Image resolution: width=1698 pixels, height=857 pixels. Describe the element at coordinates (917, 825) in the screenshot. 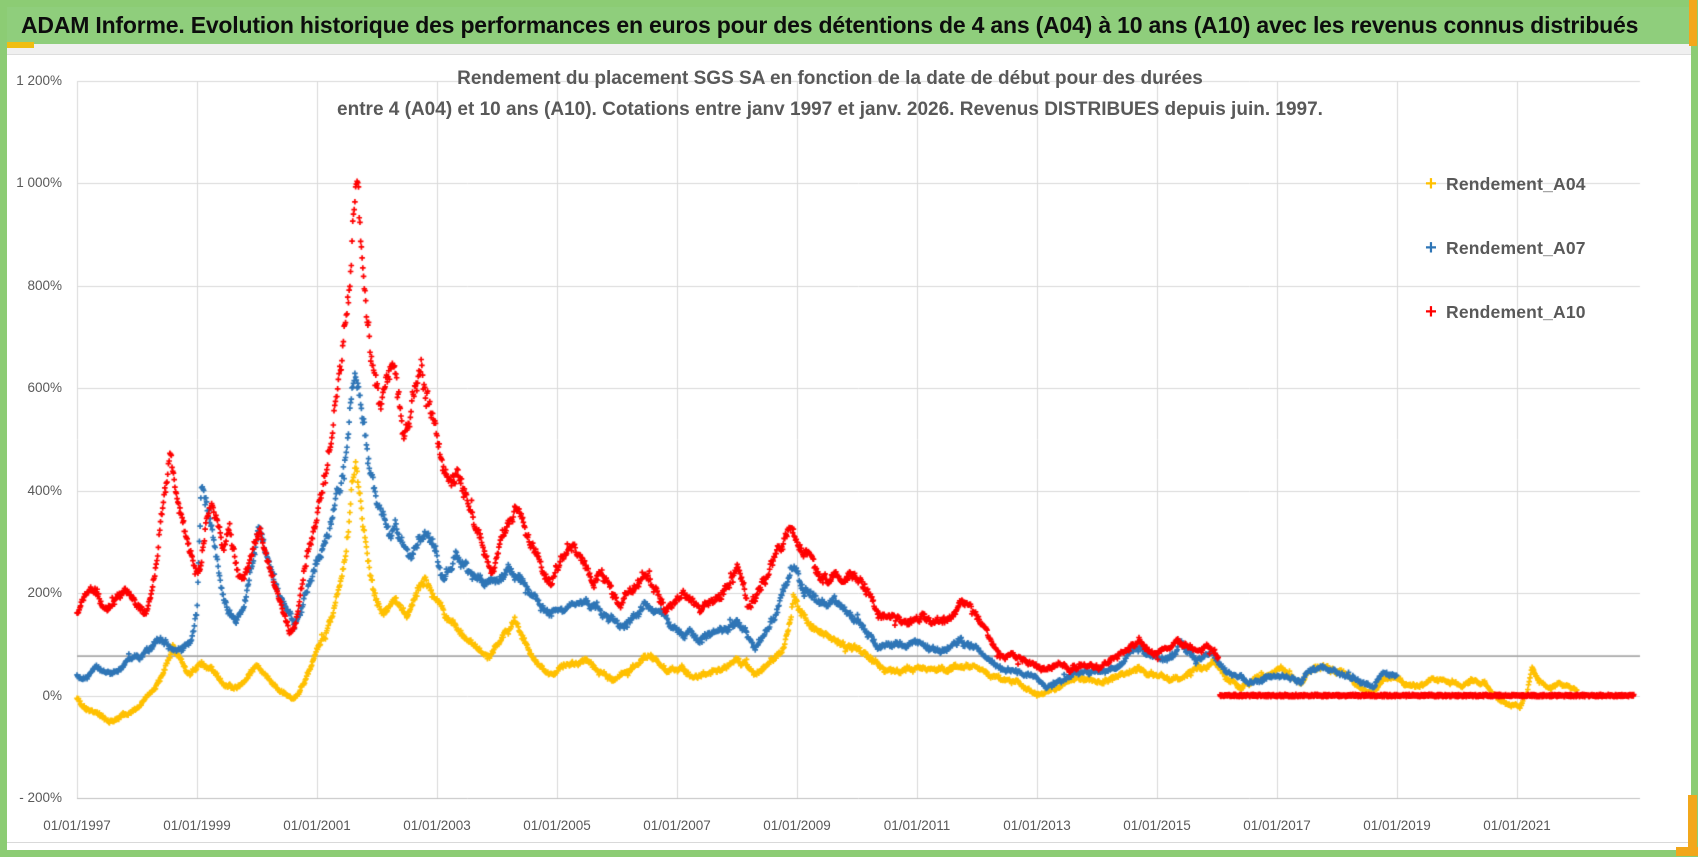

I see `x-axis-tick-label: 01/01/2011` at that location.